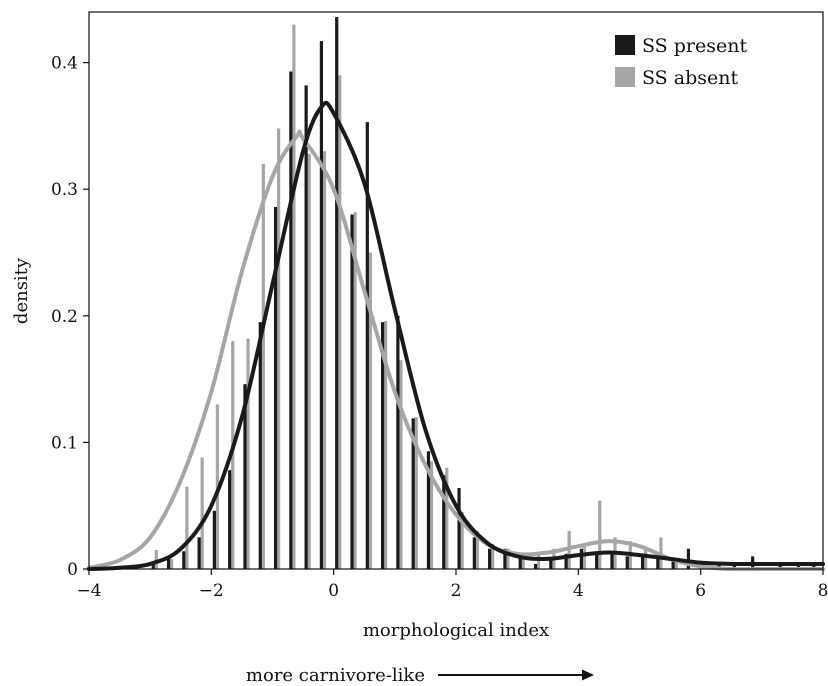  Describe the element at coordinates (516, 675) in the screenshot. I see `carnivore-arrow-icon` at that location.